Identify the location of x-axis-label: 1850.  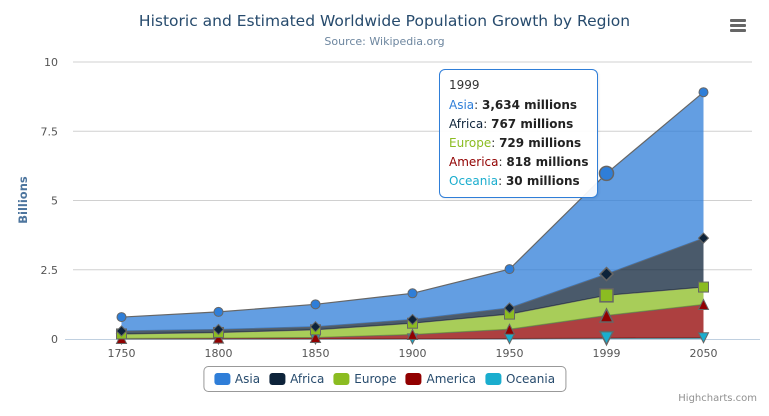
(316, 353).